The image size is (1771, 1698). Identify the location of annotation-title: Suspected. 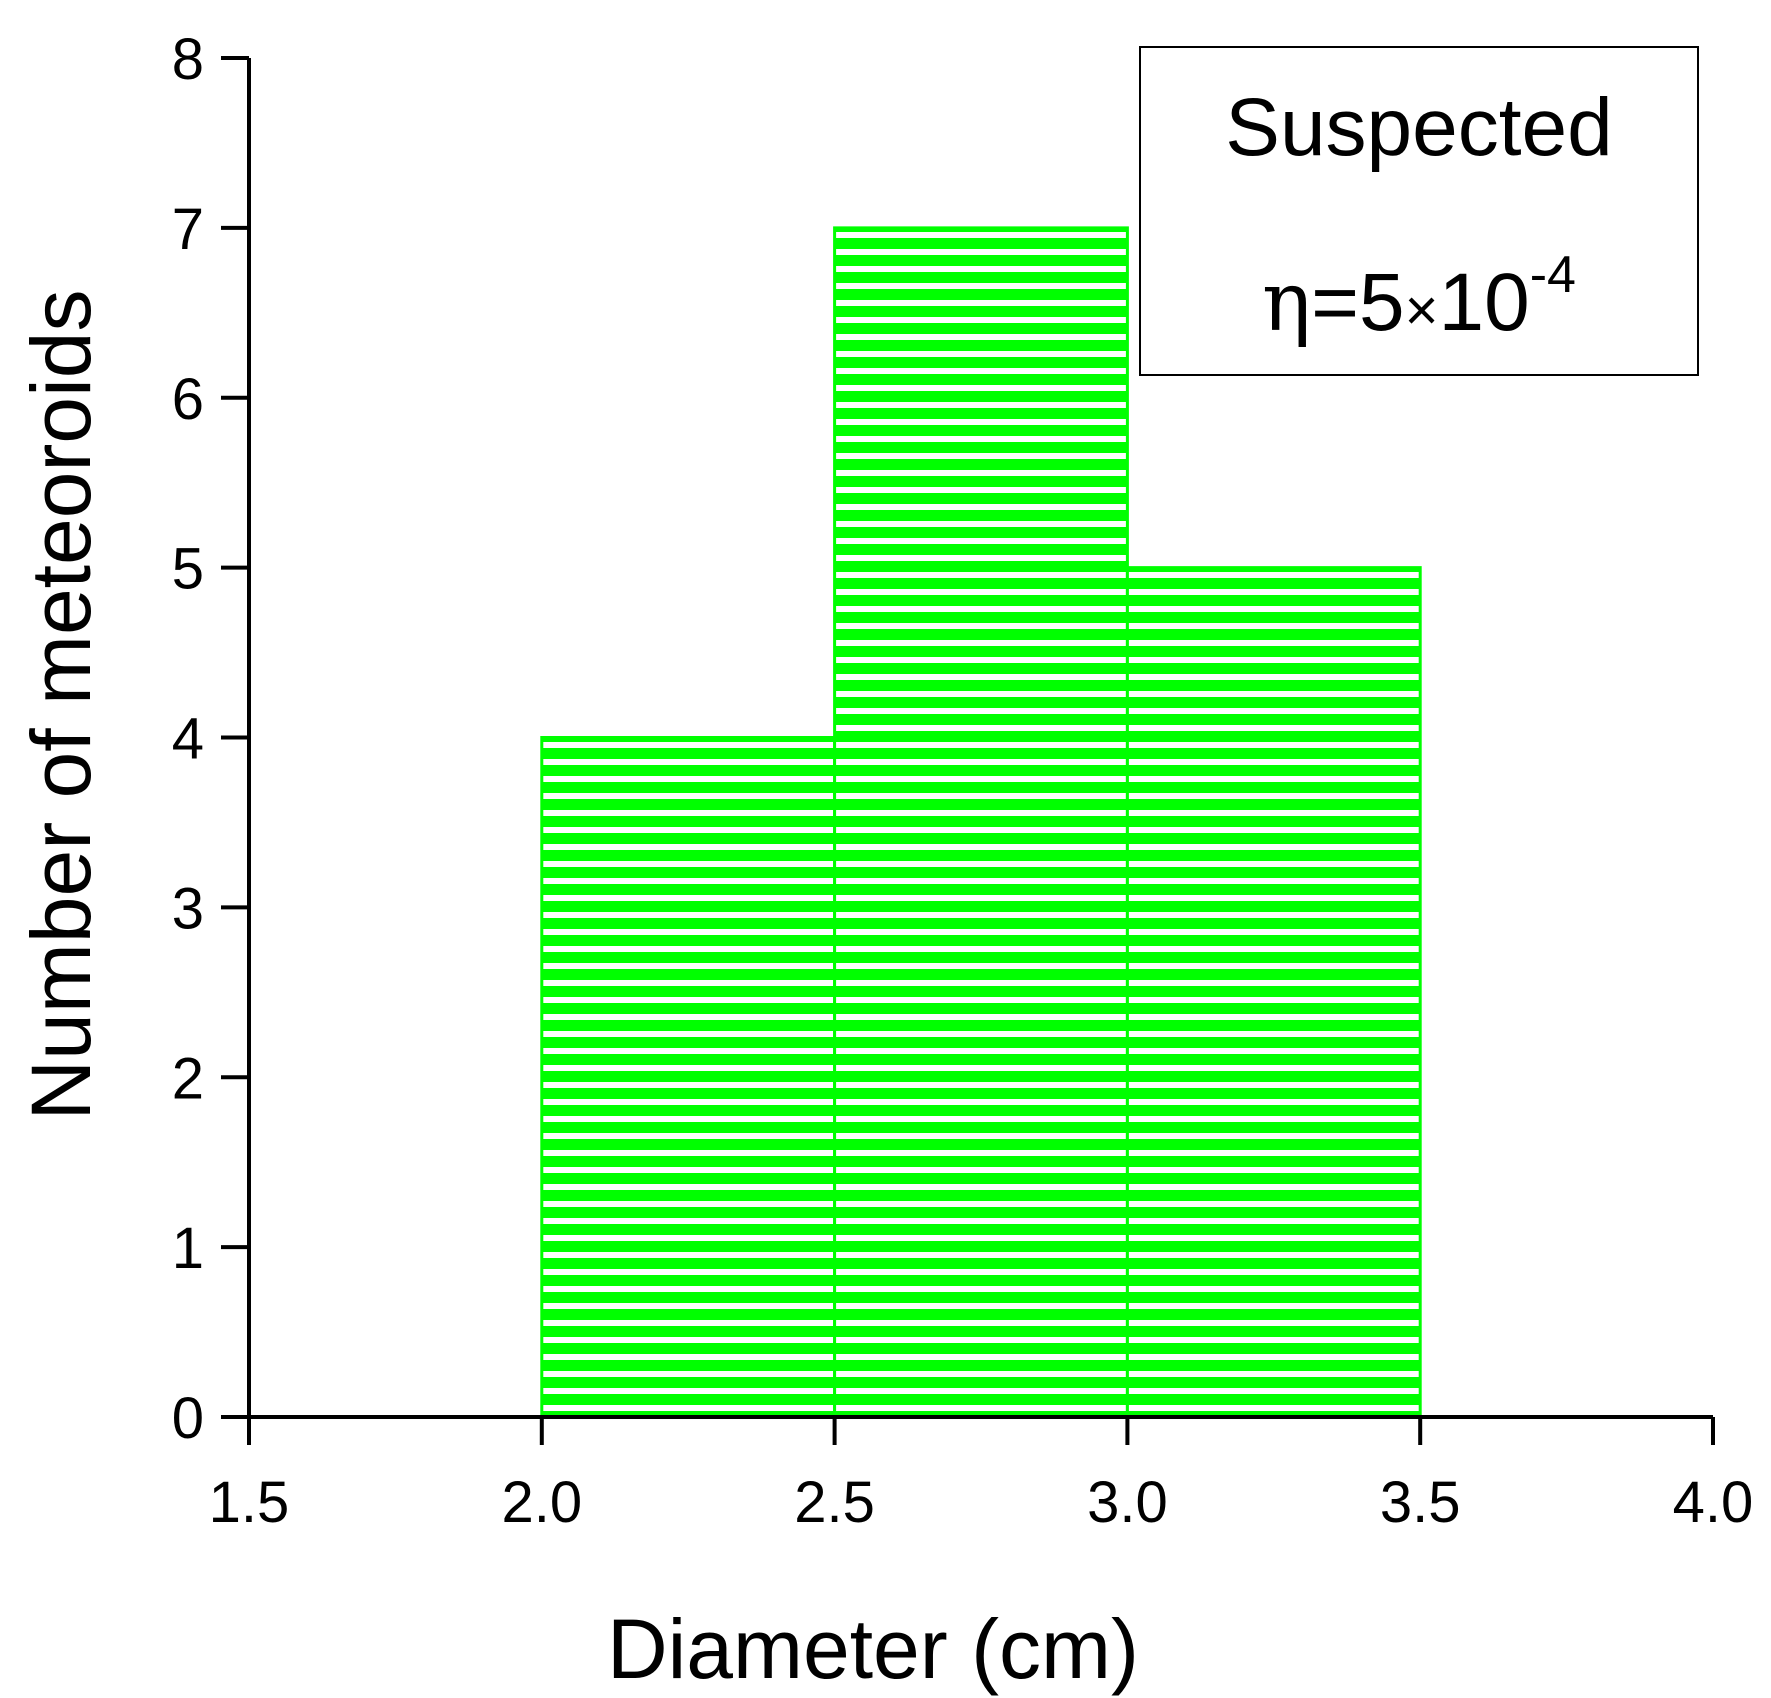
(1419, 127).